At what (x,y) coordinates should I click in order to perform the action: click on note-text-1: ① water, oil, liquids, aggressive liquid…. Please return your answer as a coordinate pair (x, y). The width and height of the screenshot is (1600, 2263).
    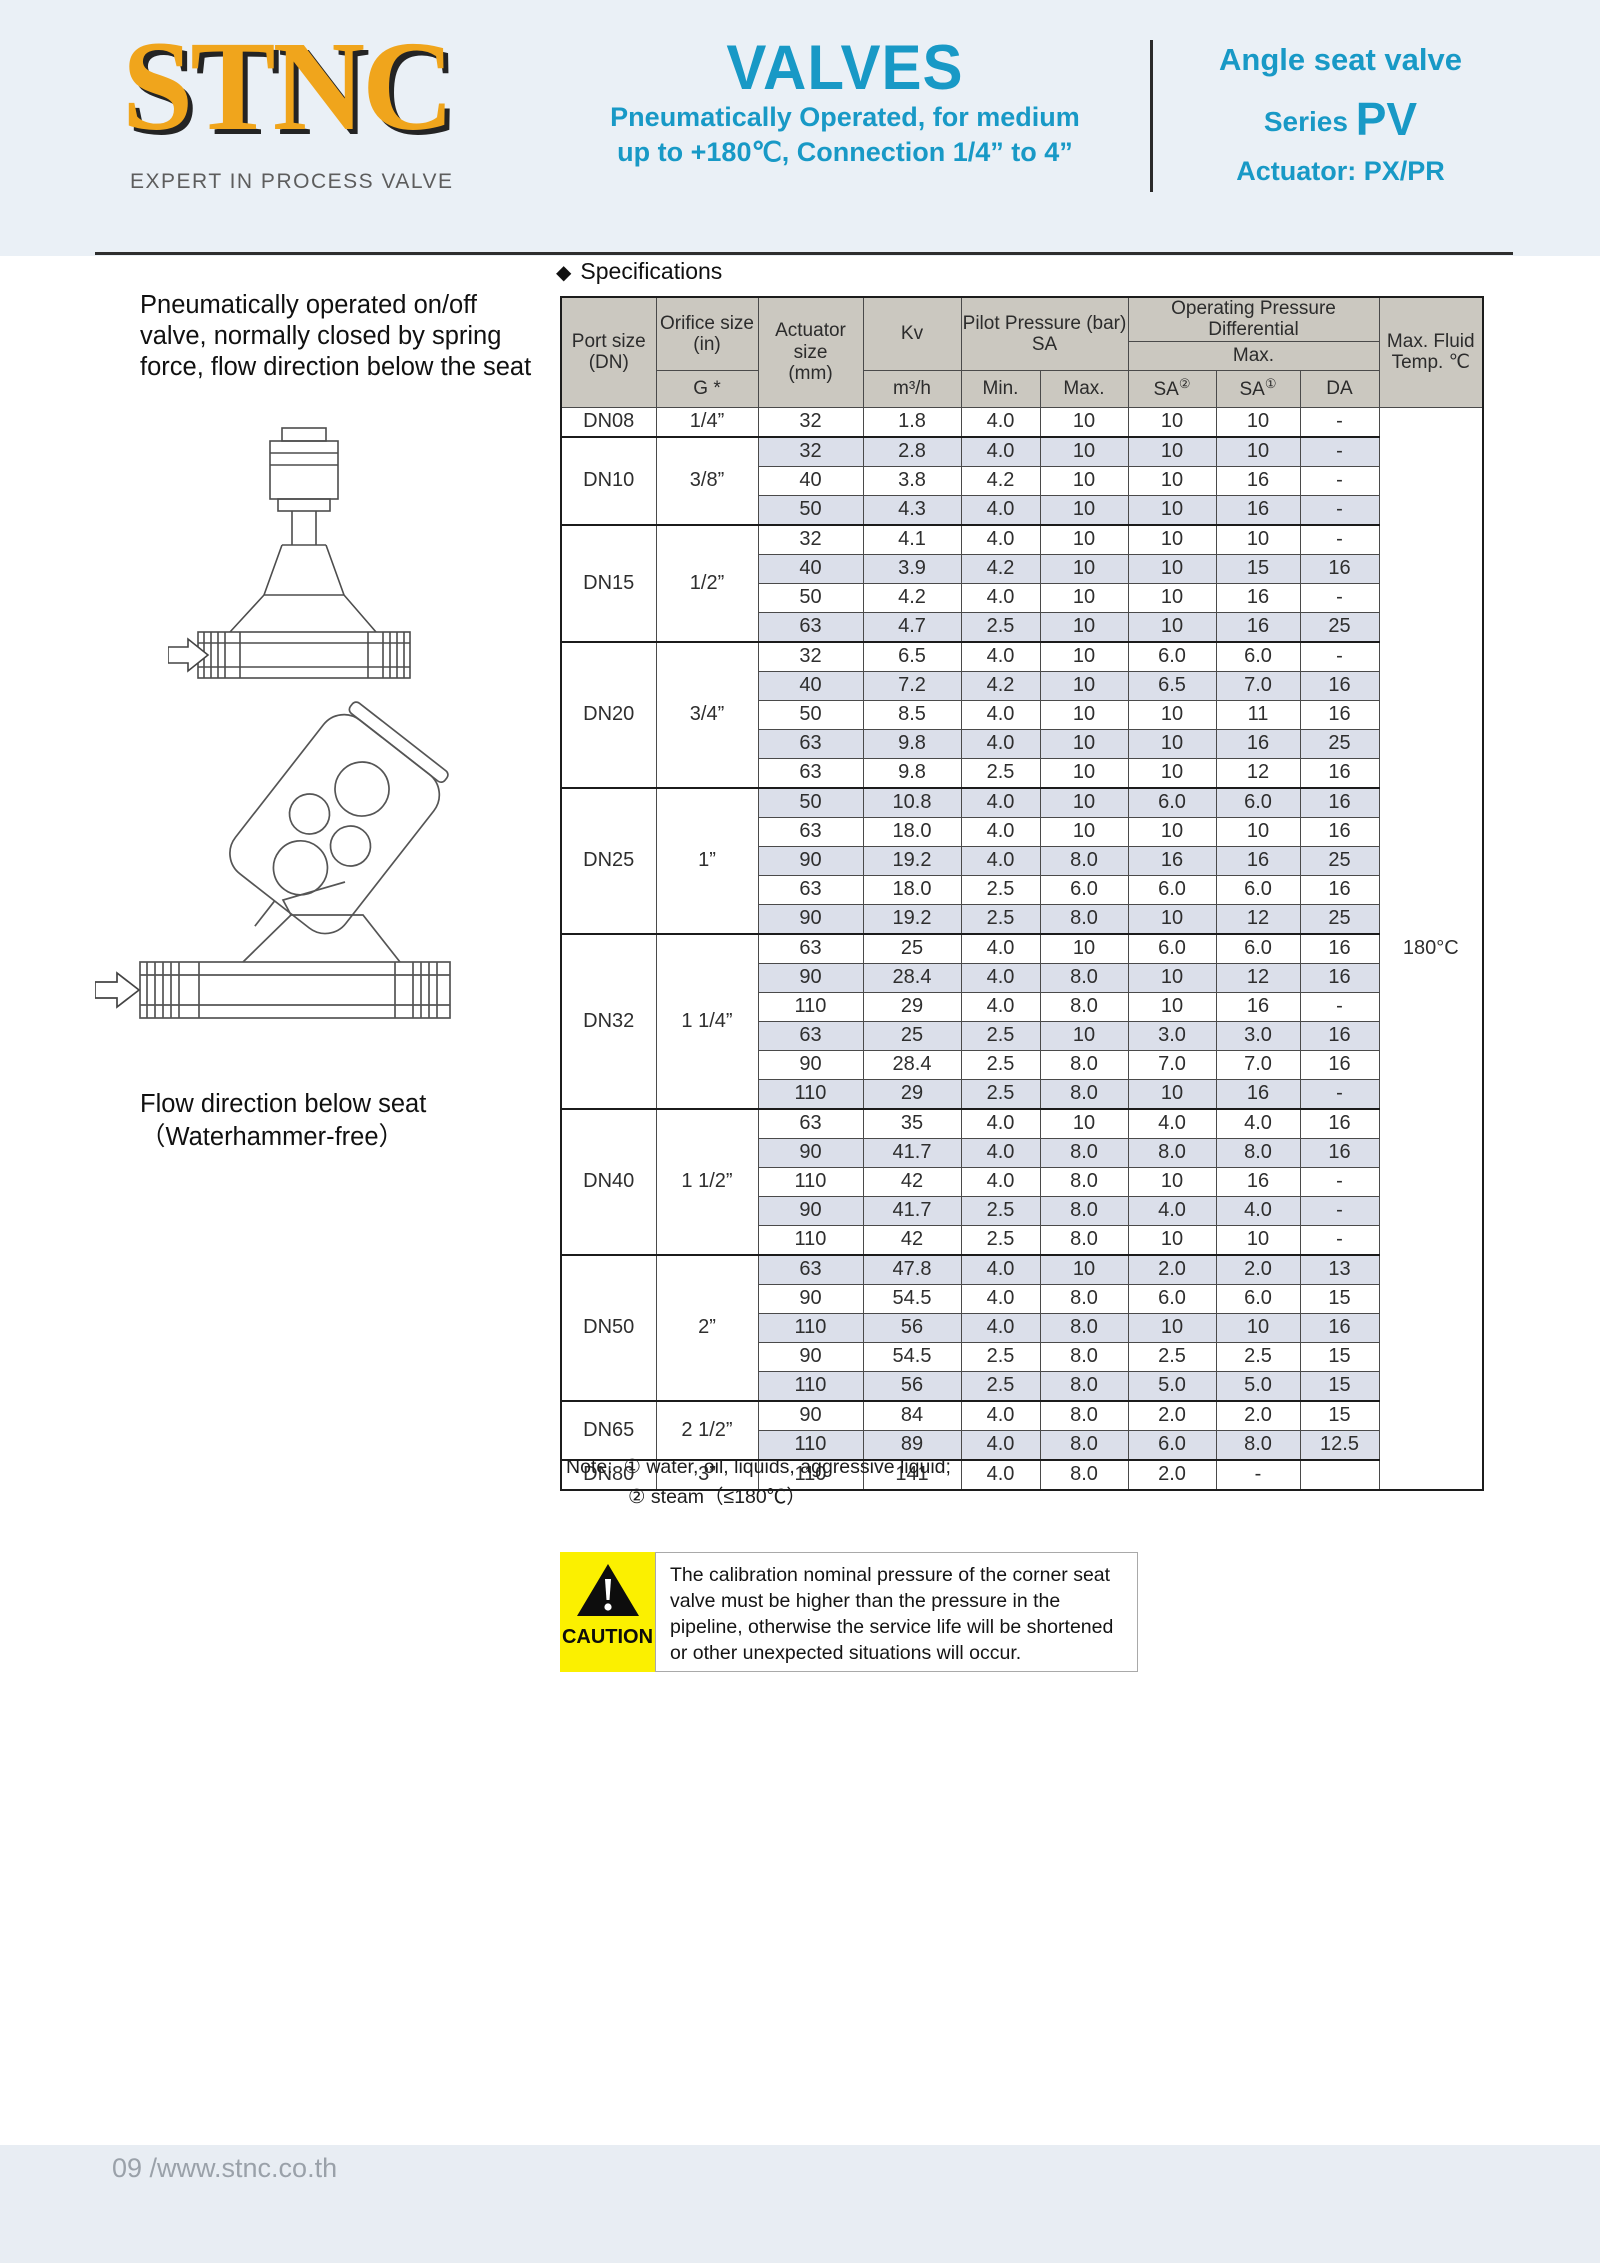
    Looking at the image, I should click on (787, 1467).